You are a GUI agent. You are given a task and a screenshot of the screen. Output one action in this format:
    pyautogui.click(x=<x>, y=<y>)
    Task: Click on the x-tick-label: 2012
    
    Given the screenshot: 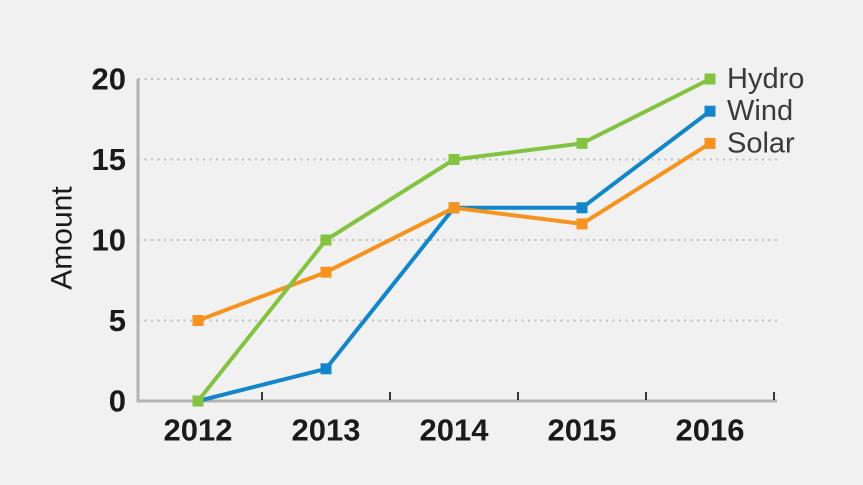 What is the action you would take?
    pyautogui.click(x=198, y=430)
    